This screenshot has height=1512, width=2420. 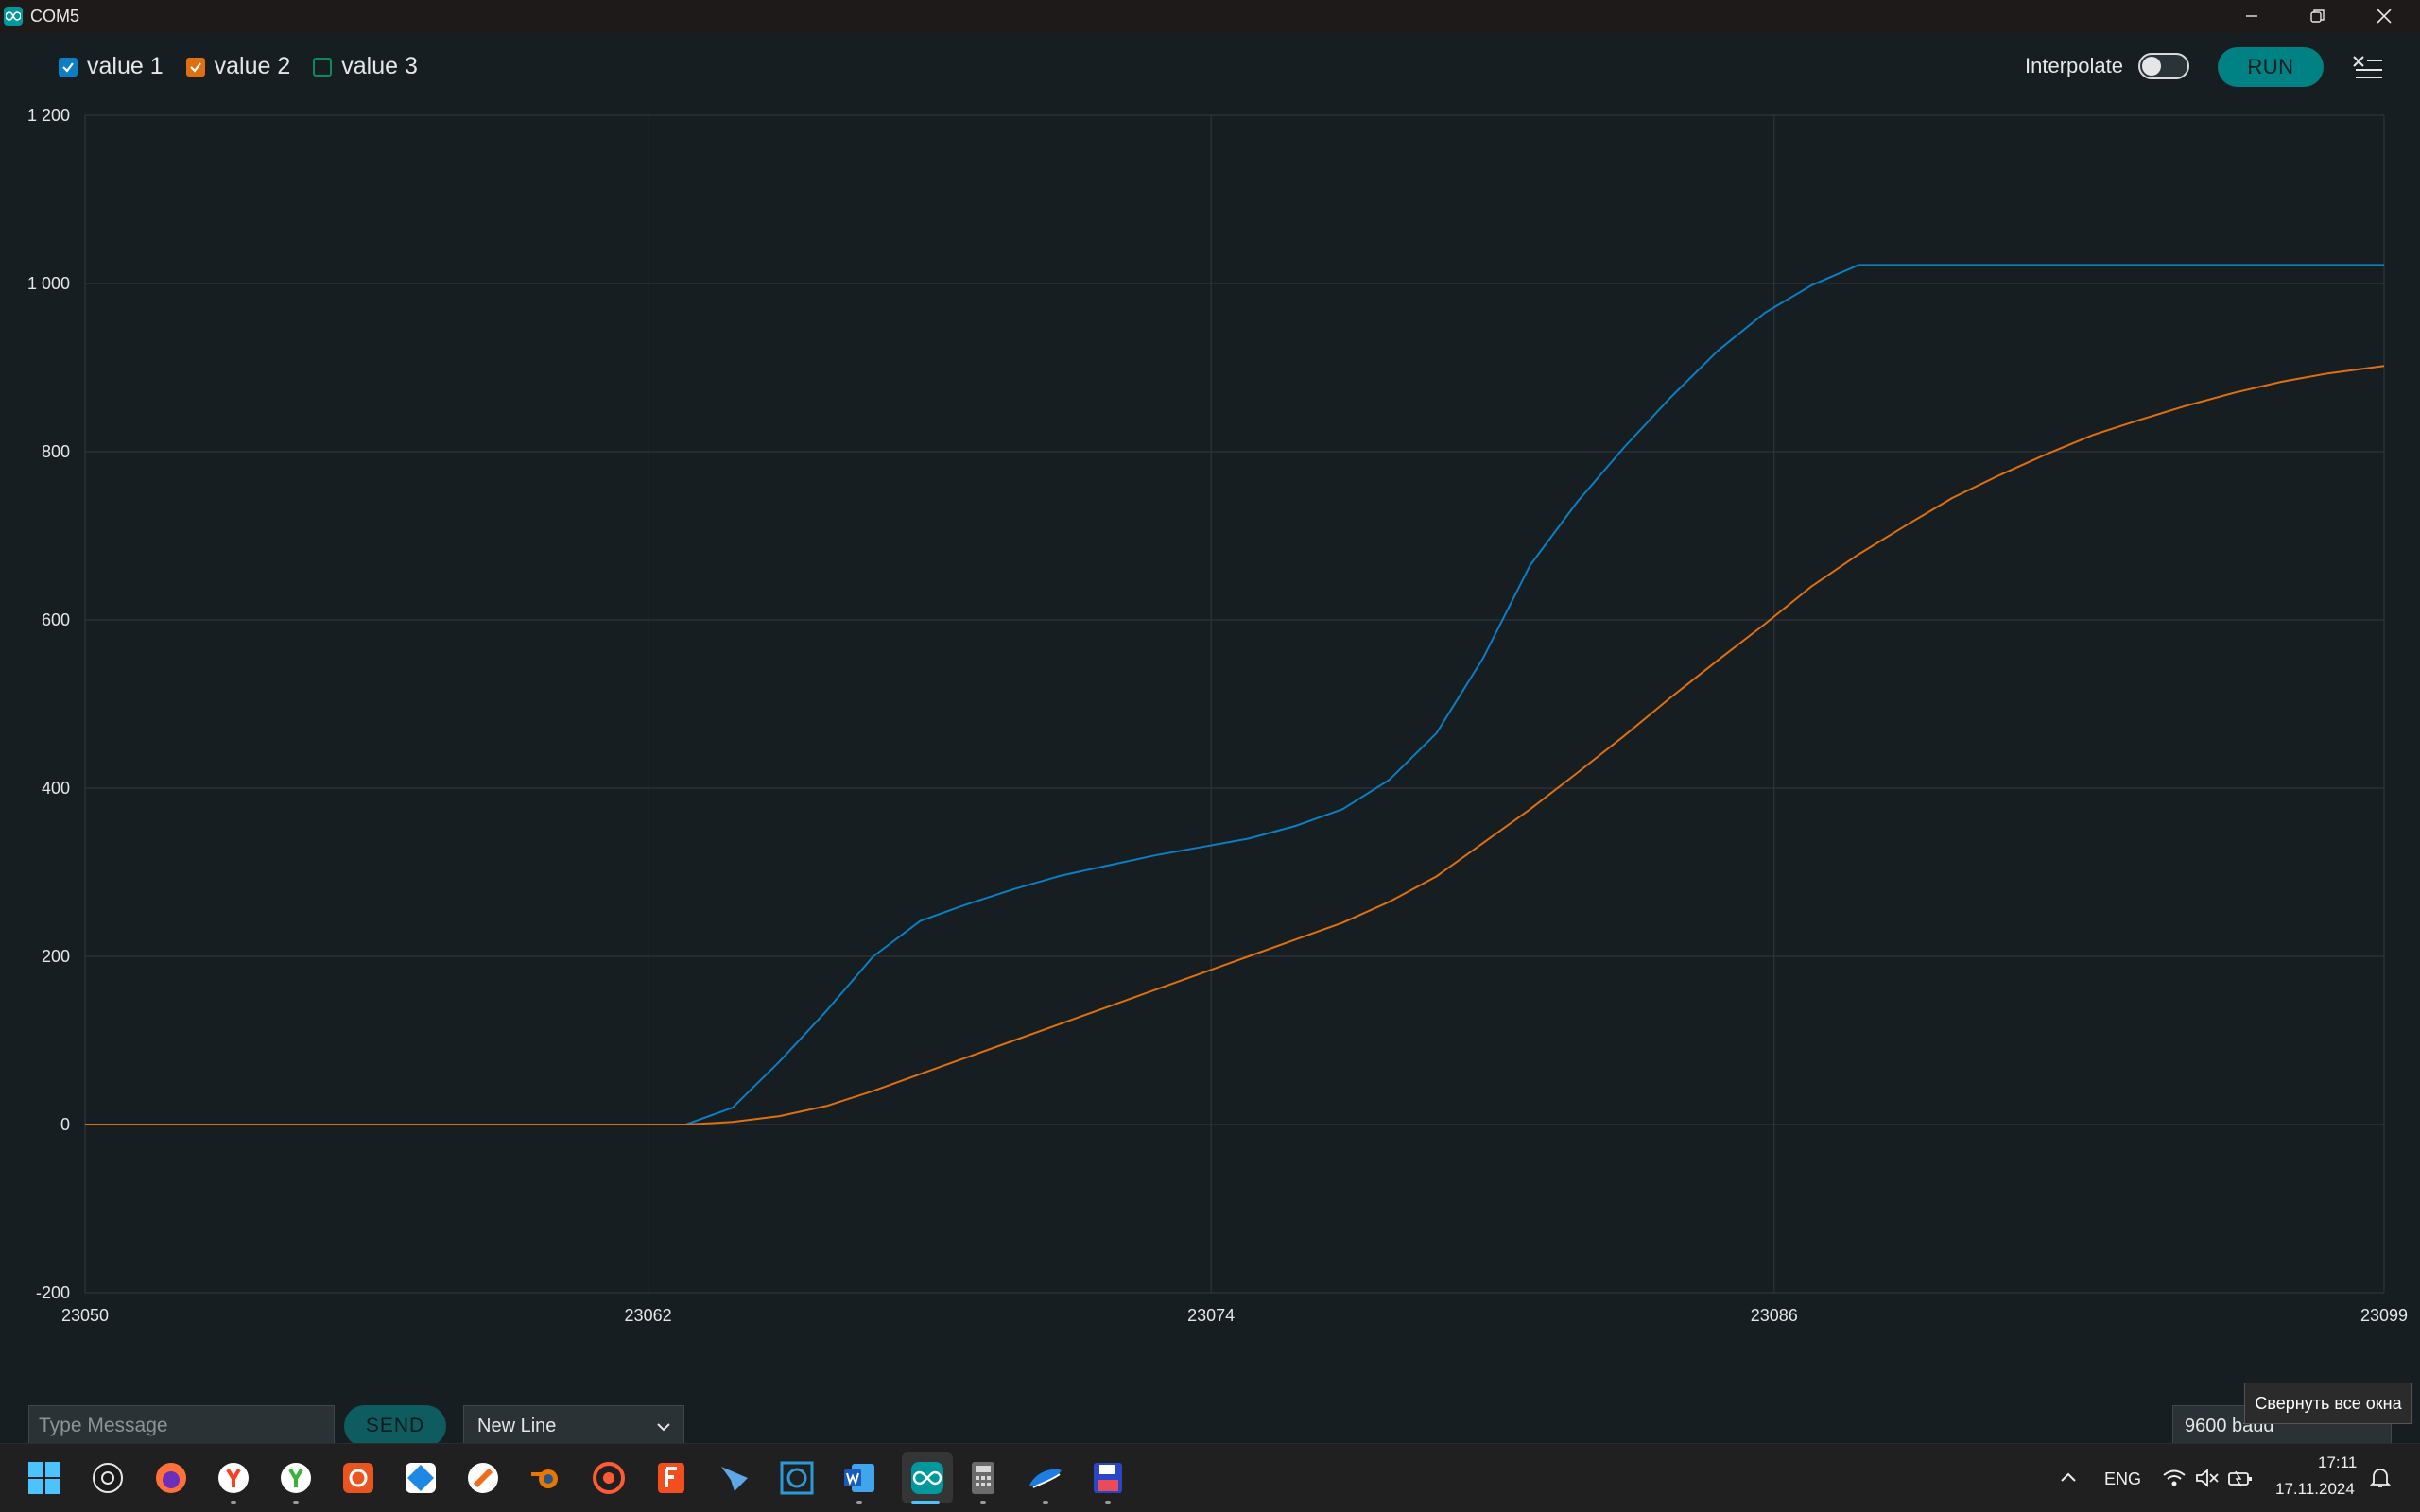 I want to click on y-tick-label: 400, so click(x=56, y=788).